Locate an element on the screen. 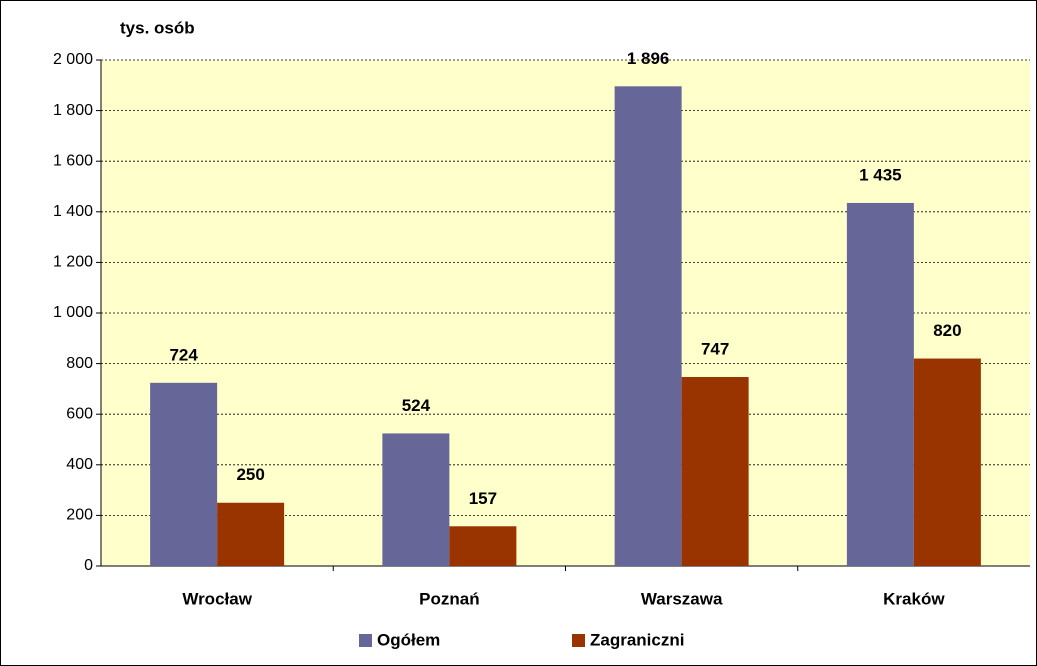  data-label: 724 is located at coordinates (183, 354).